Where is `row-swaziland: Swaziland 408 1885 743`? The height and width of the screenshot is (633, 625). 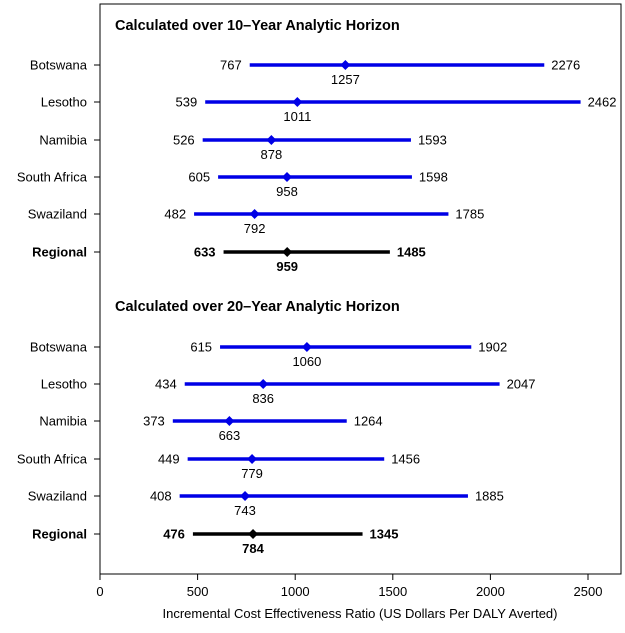
row-swaziland: Swaziland 408 1885 743 is located at coordinates (266, 504).